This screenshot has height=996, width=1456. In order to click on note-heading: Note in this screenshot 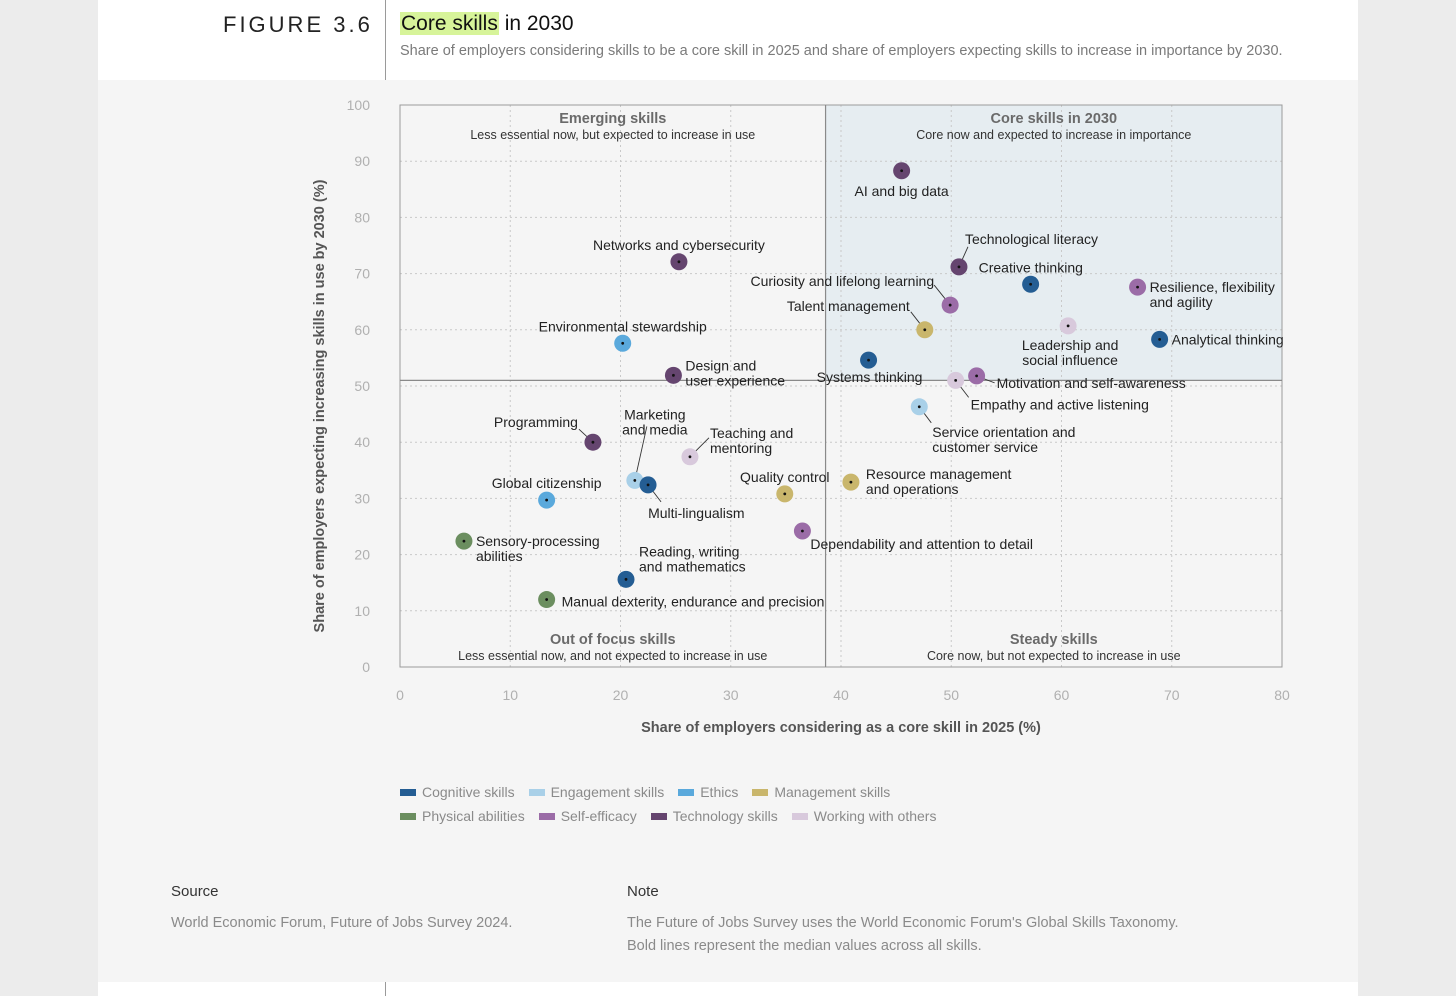, I will do `click(643, 891)`.